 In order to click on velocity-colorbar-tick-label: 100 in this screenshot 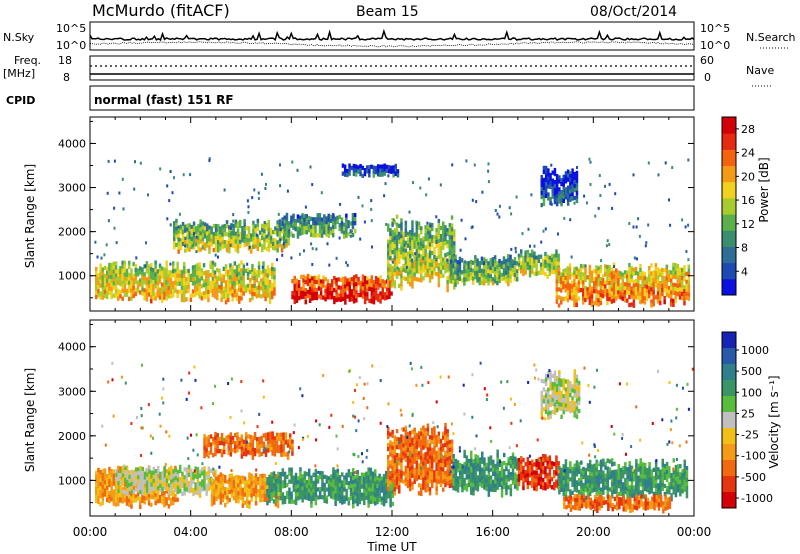, I will do `click(751, 392)`.